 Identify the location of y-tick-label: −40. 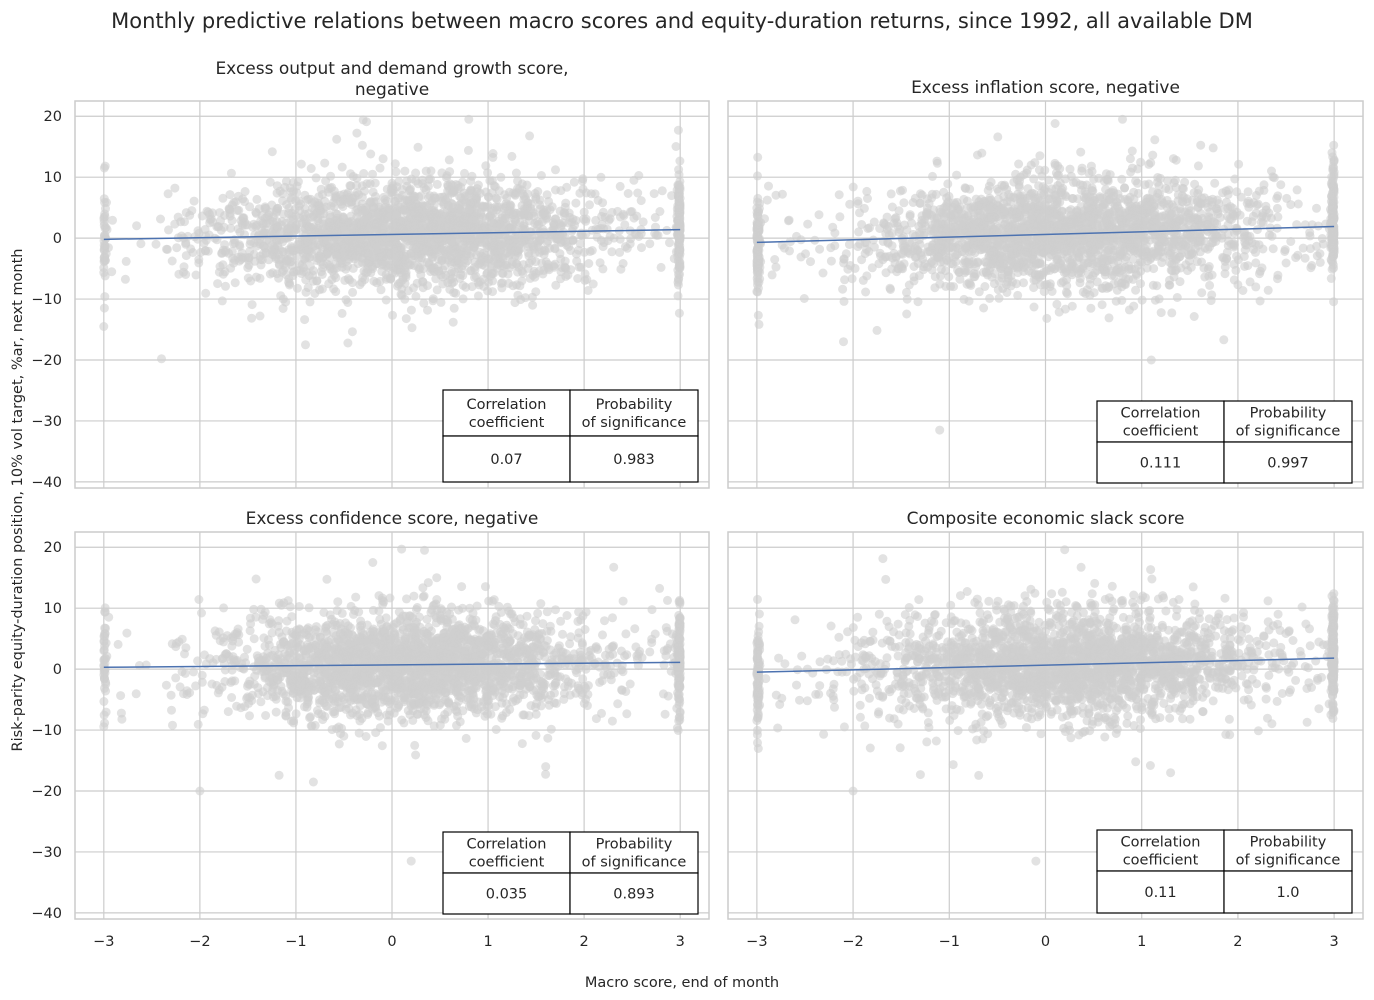
(46, 483).